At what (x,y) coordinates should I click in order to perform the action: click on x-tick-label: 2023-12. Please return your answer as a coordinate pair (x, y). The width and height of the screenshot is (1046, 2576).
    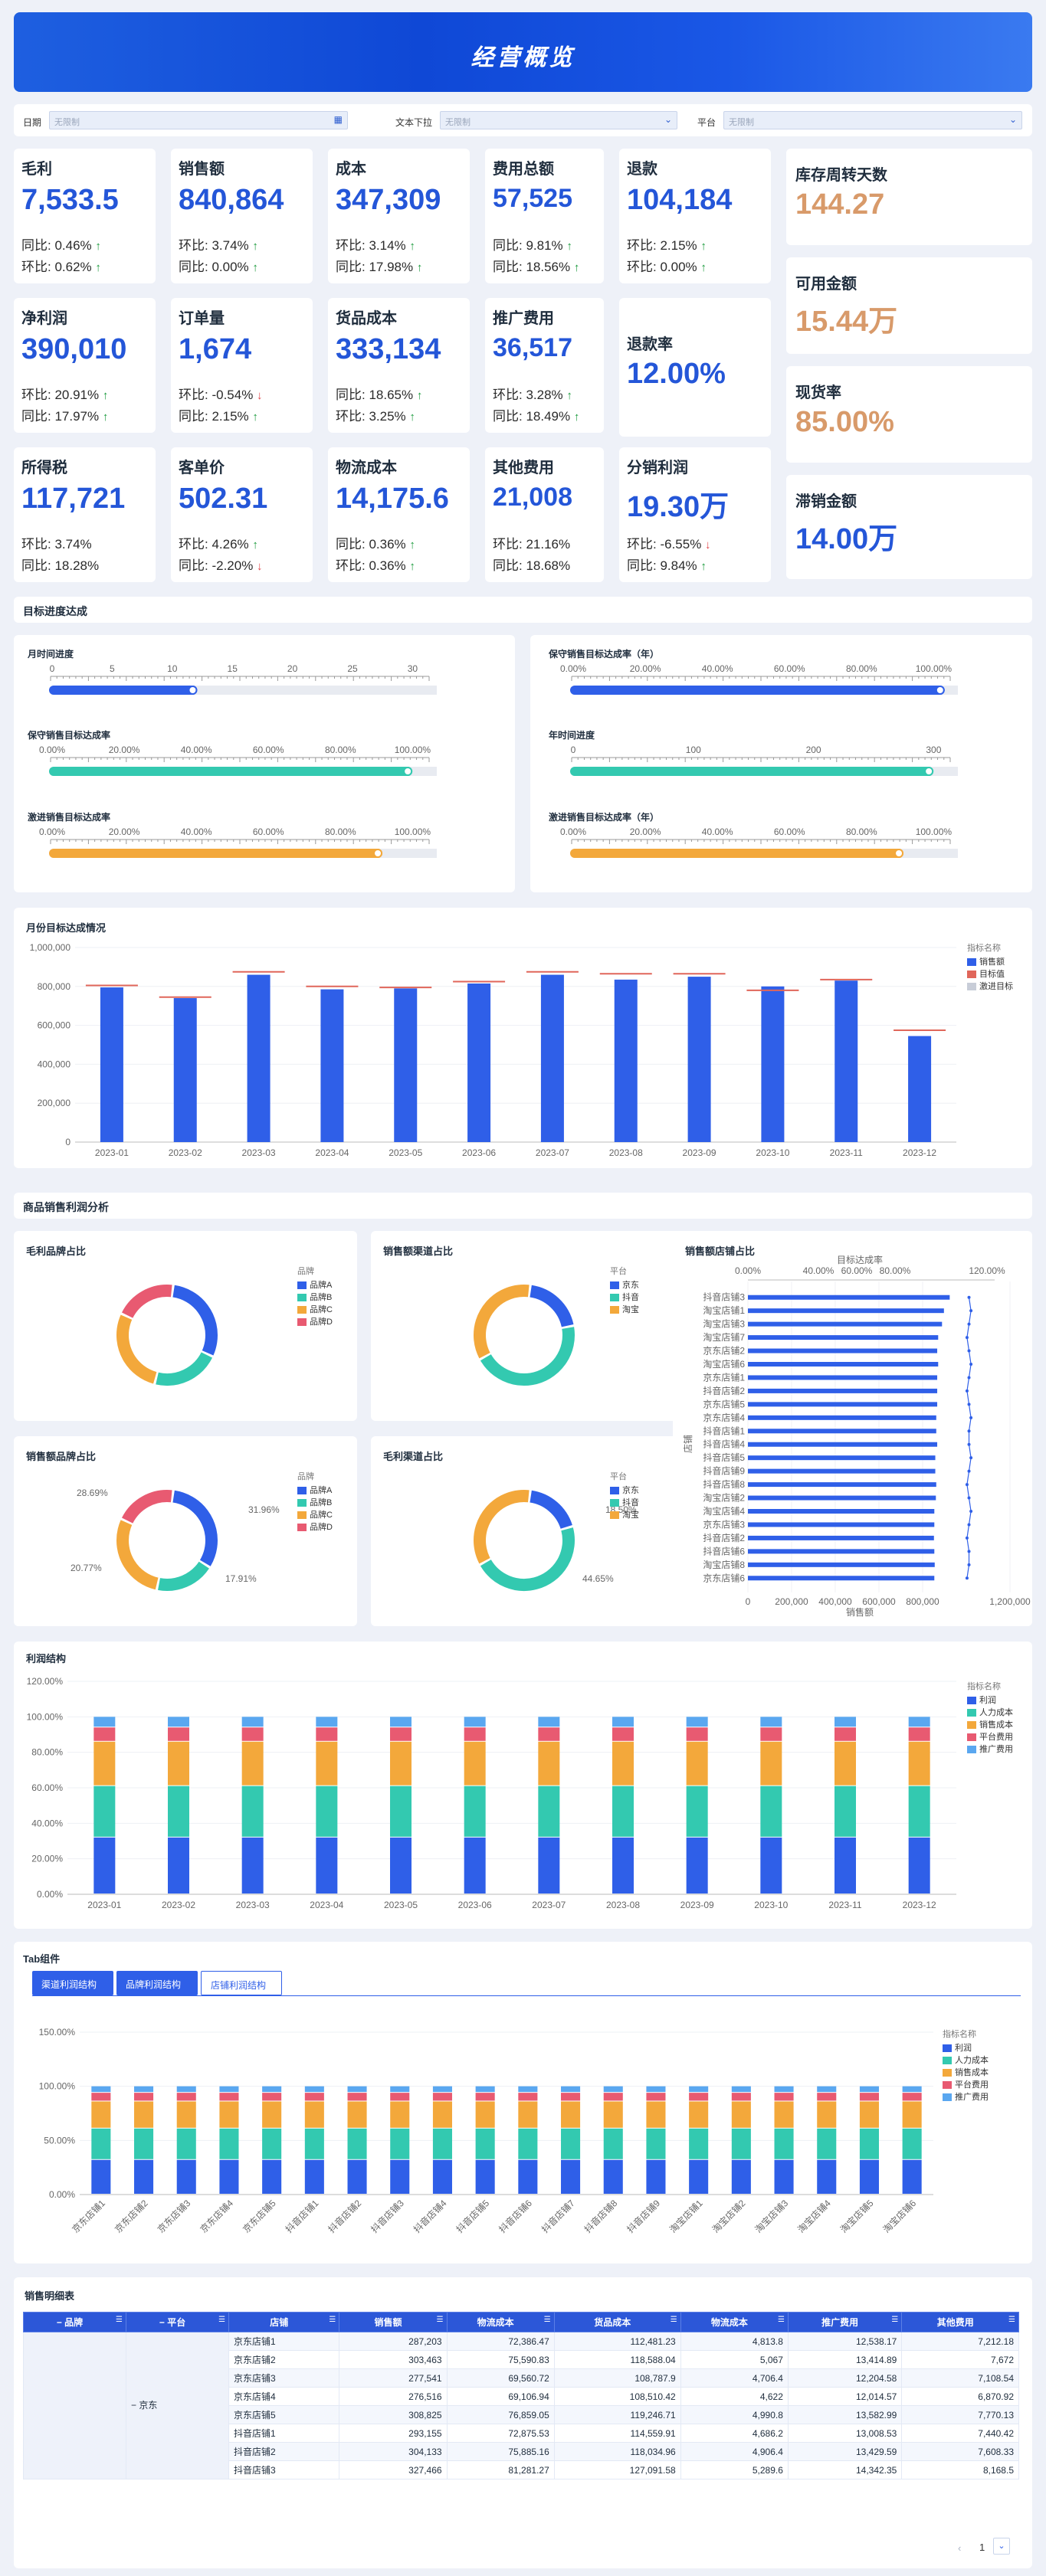
    Looking at the image, I should click on (919, 1905).